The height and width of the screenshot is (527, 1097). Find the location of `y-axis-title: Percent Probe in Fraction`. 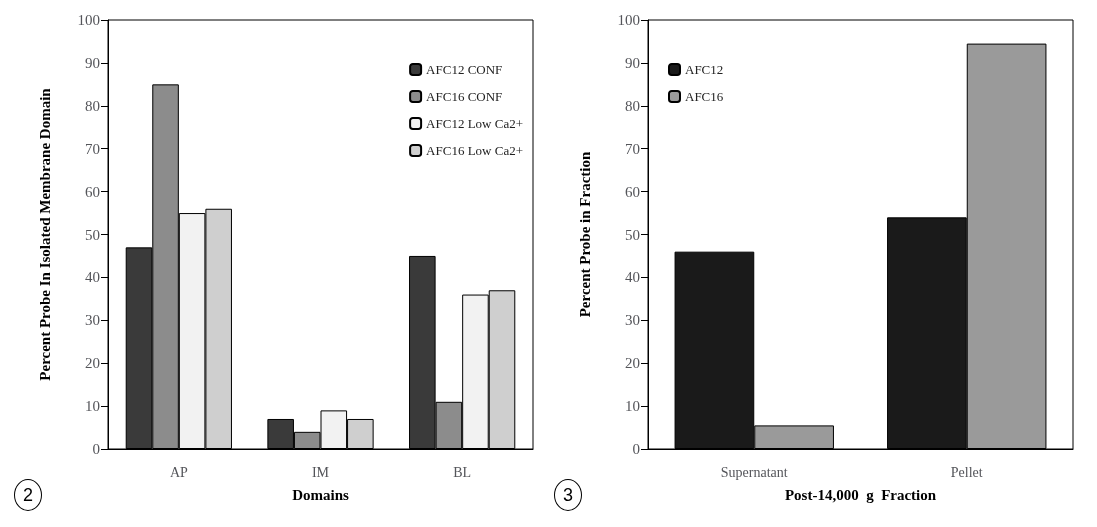

y-axis-title: Percent Probe in Fraction is located at coordinates (584, 234).